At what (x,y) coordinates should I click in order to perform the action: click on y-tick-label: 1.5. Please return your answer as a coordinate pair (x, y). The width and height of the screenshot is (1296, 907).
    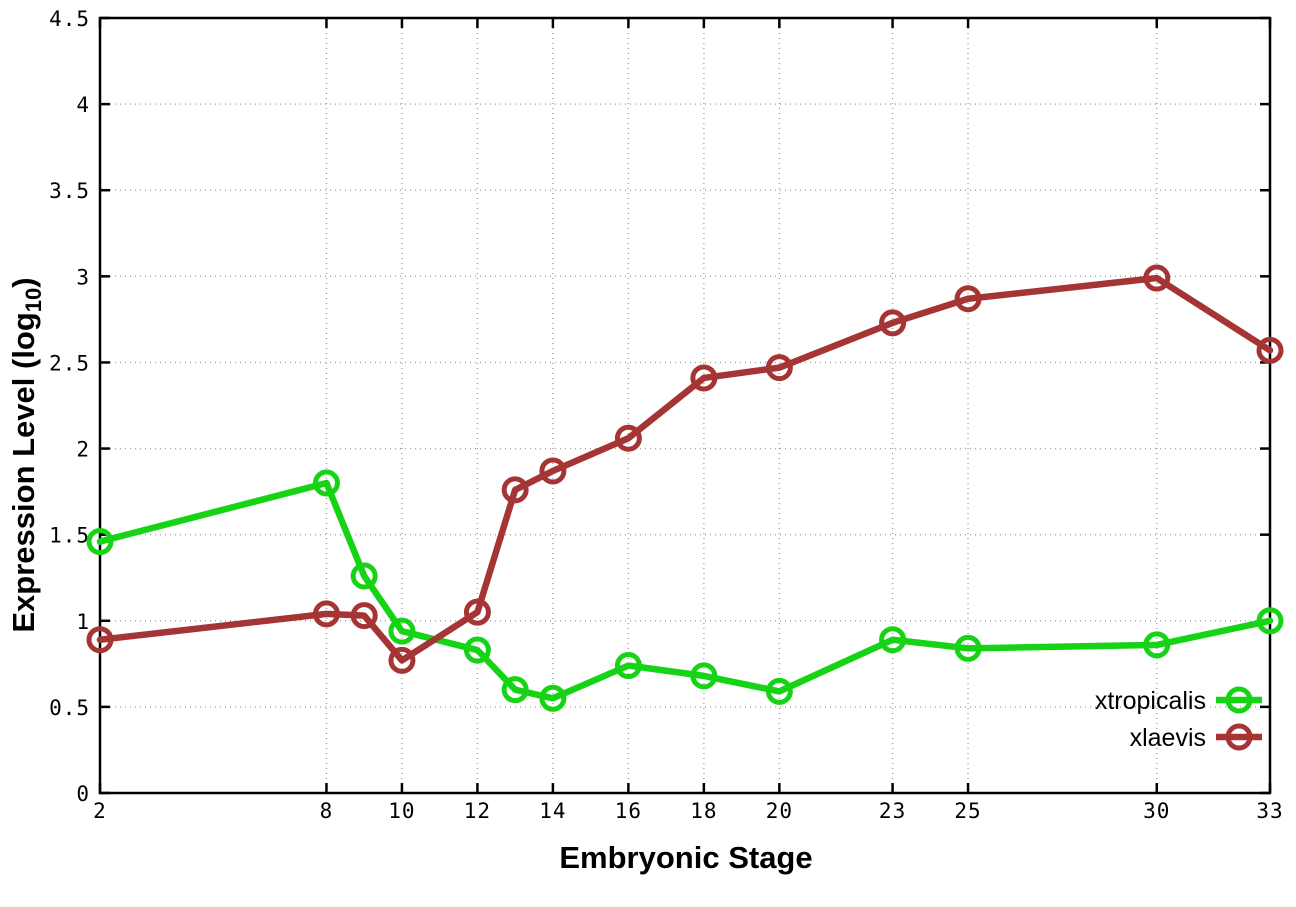
    Looking at the image, I should click on (69, 536).